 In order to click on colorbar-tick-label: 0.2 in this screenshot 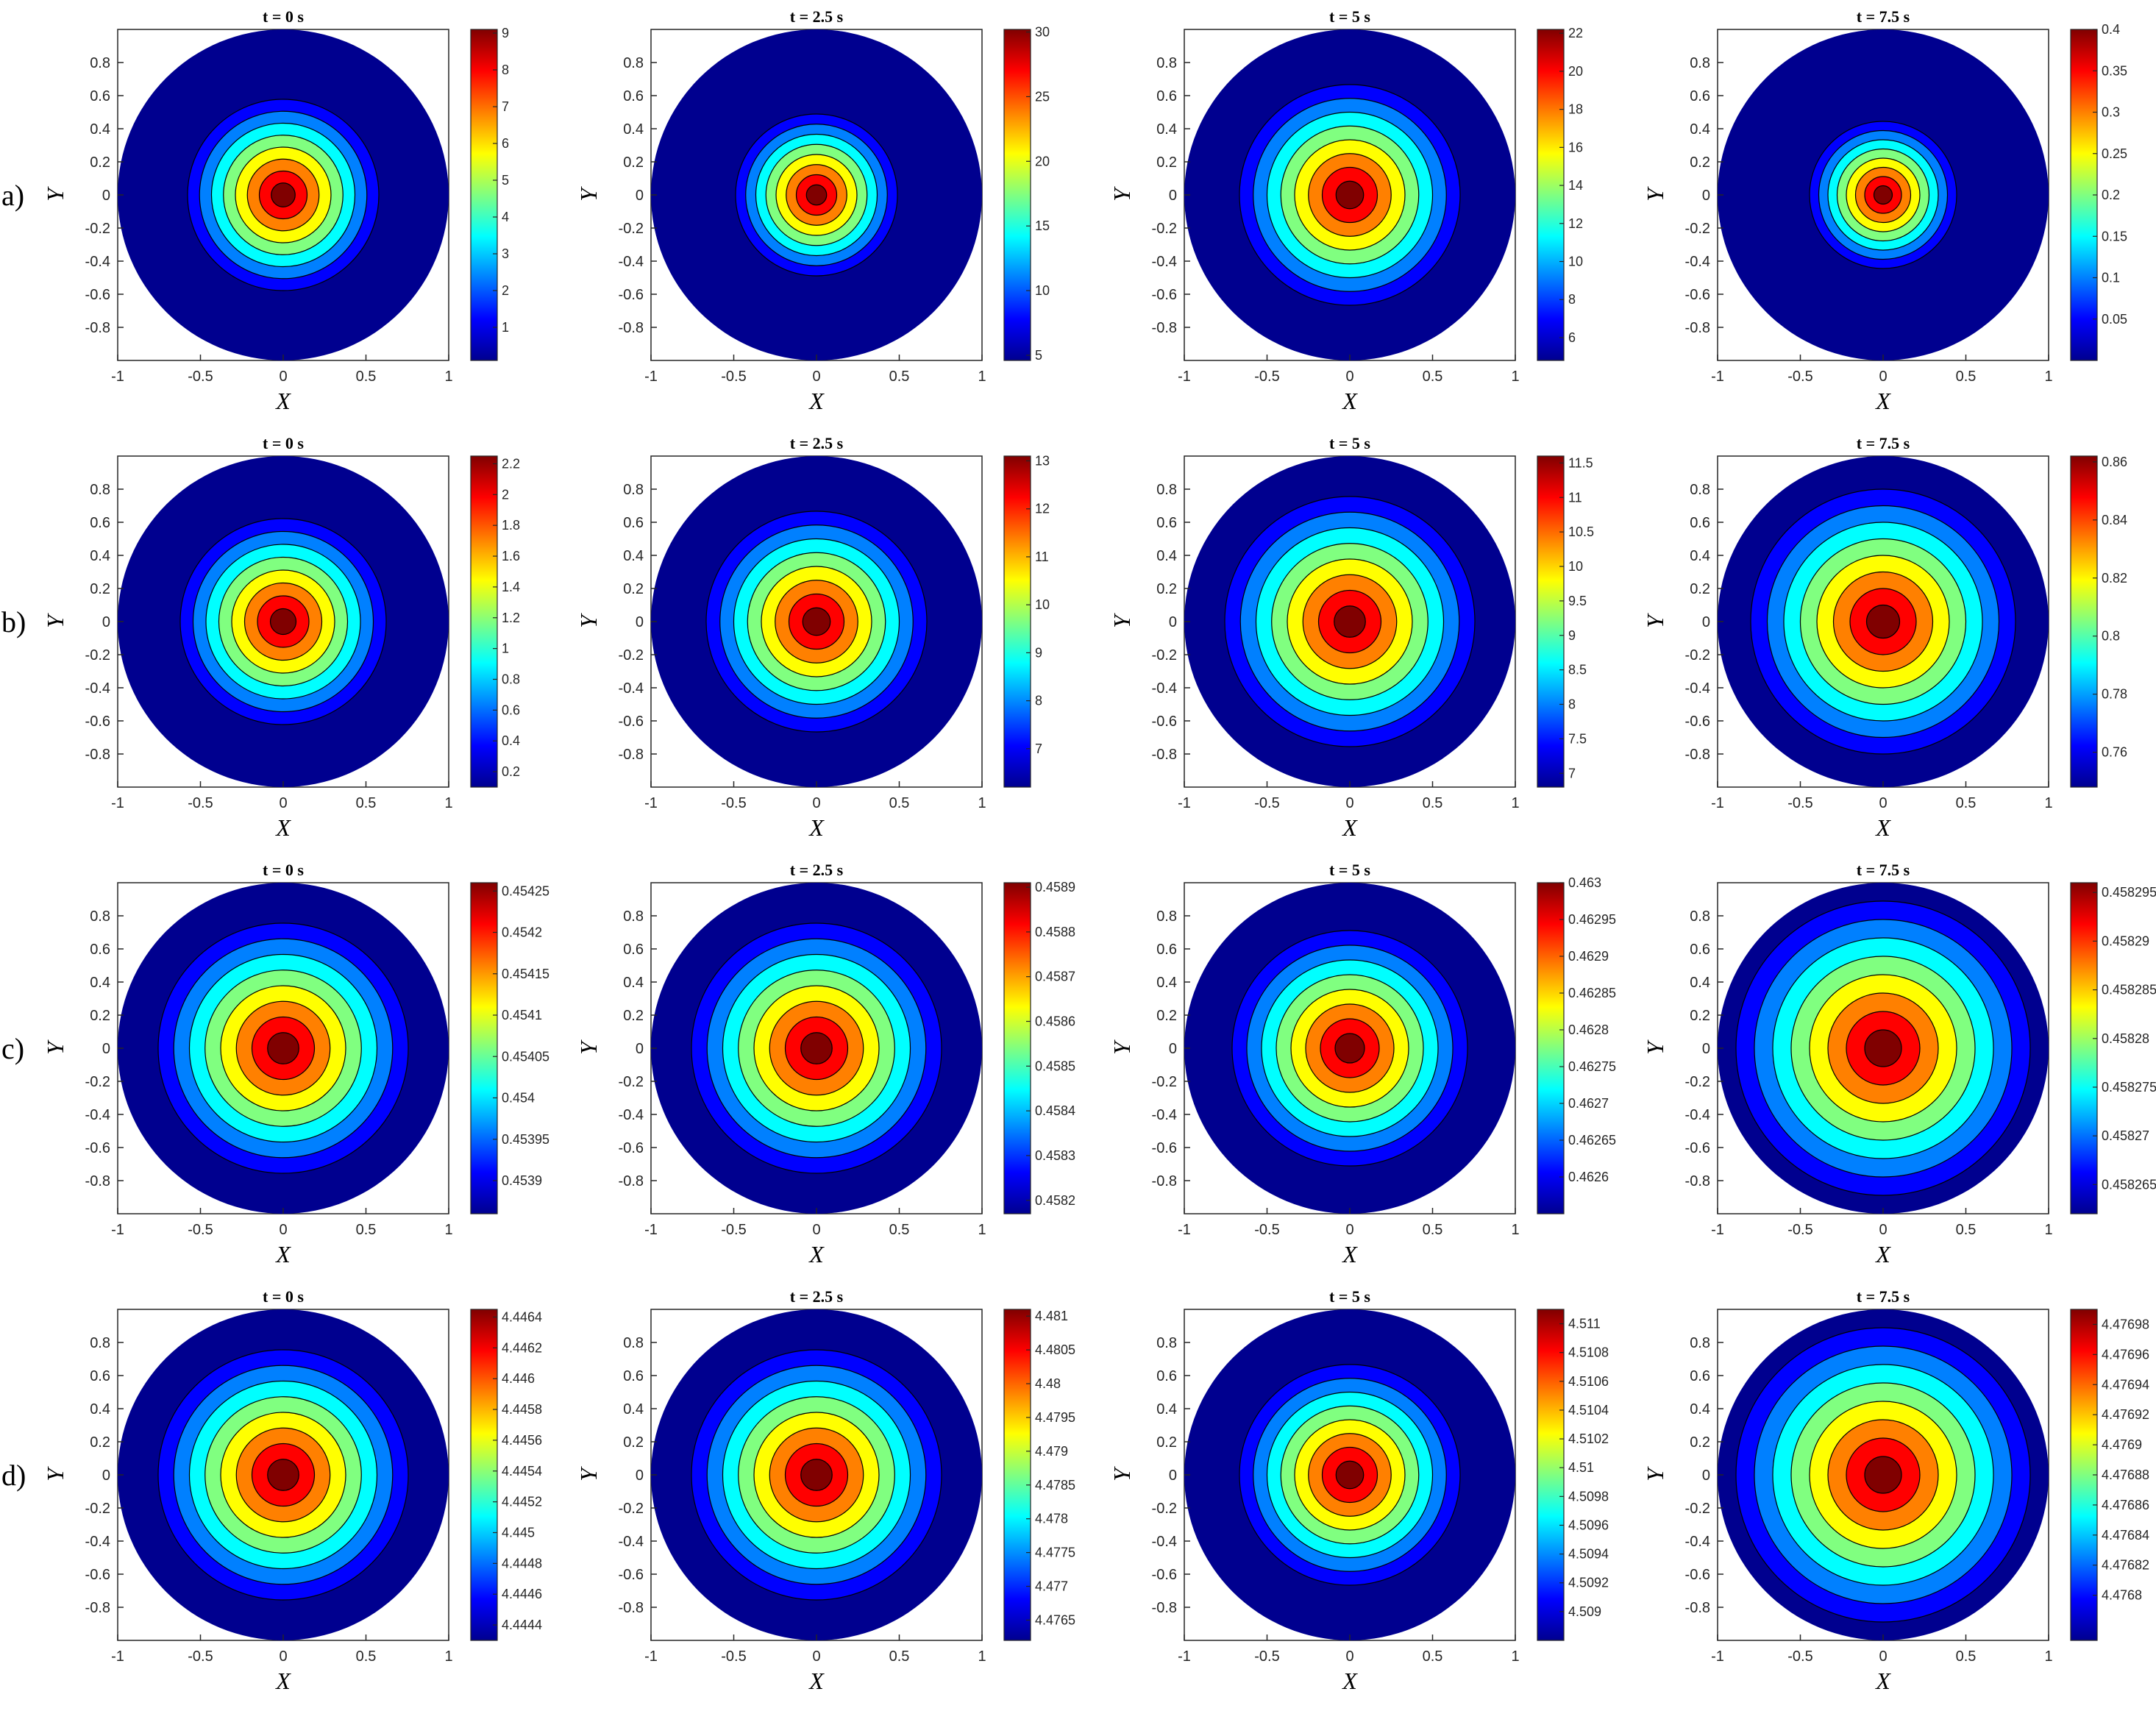, I will do `click(511, 771)`.